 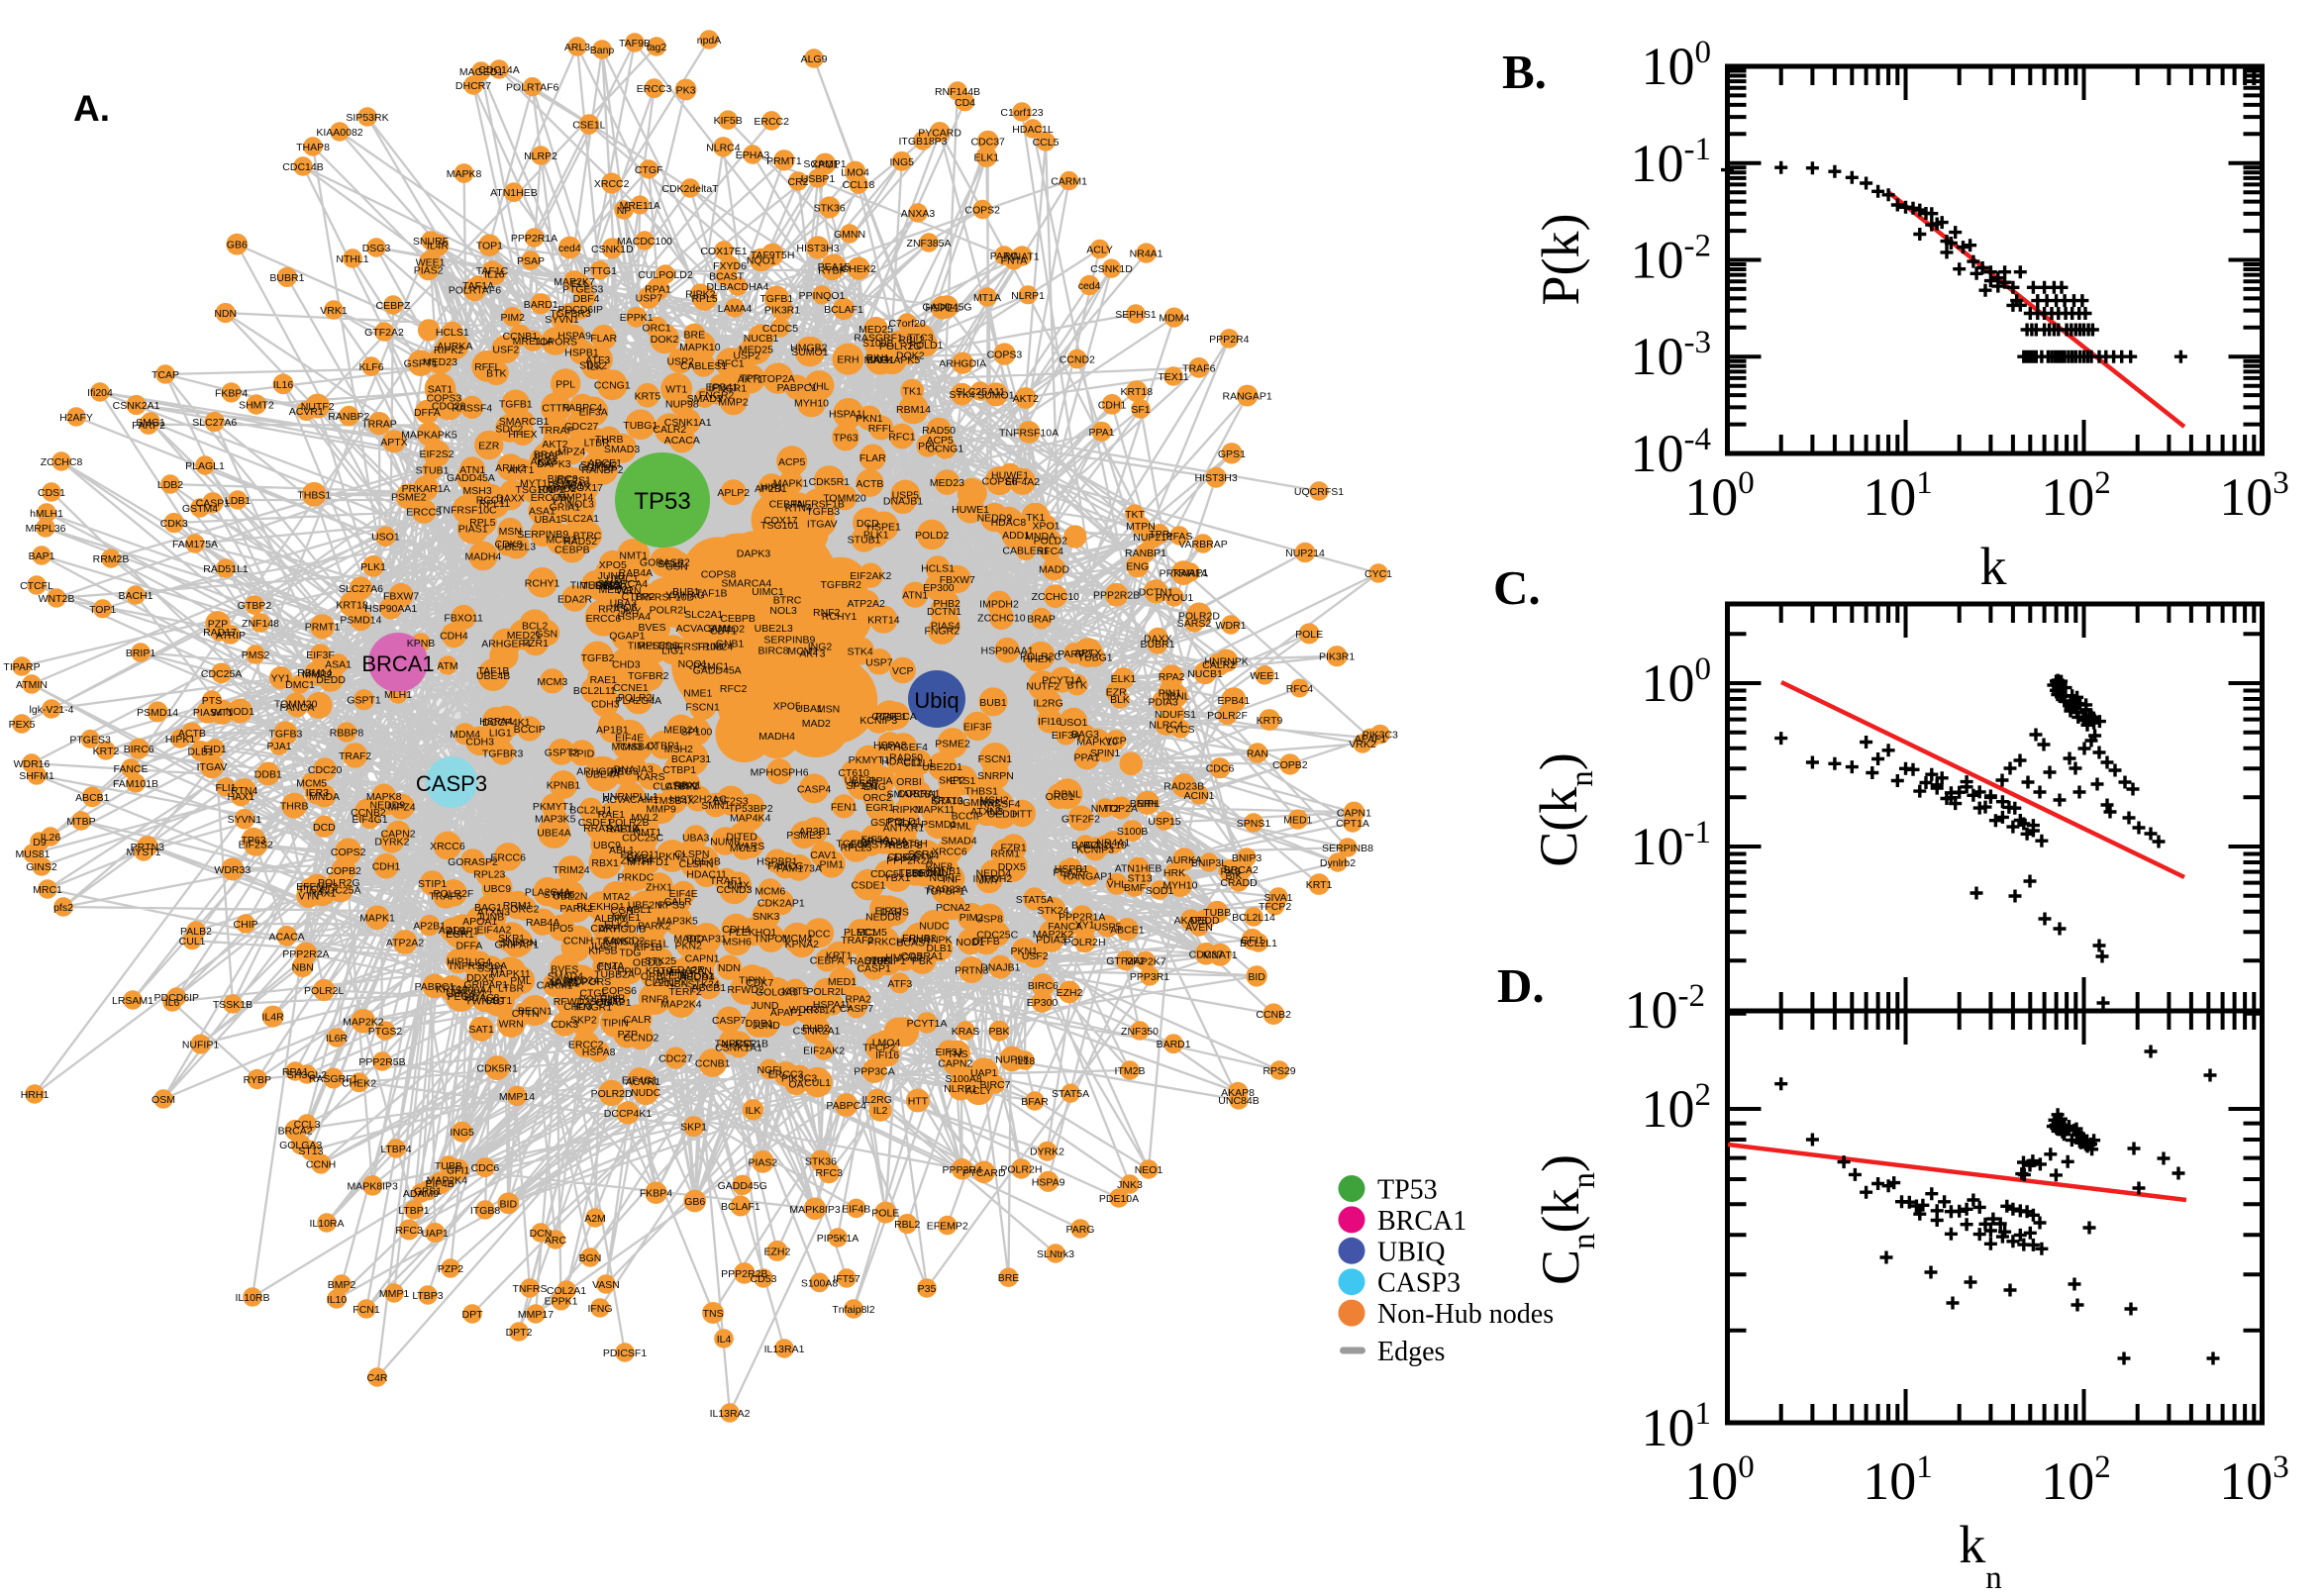 What do you see at coordinates (1149, 977) in the screenshot?
I see `svg-text: PPP3R1` at bounding box center [1149, 977].